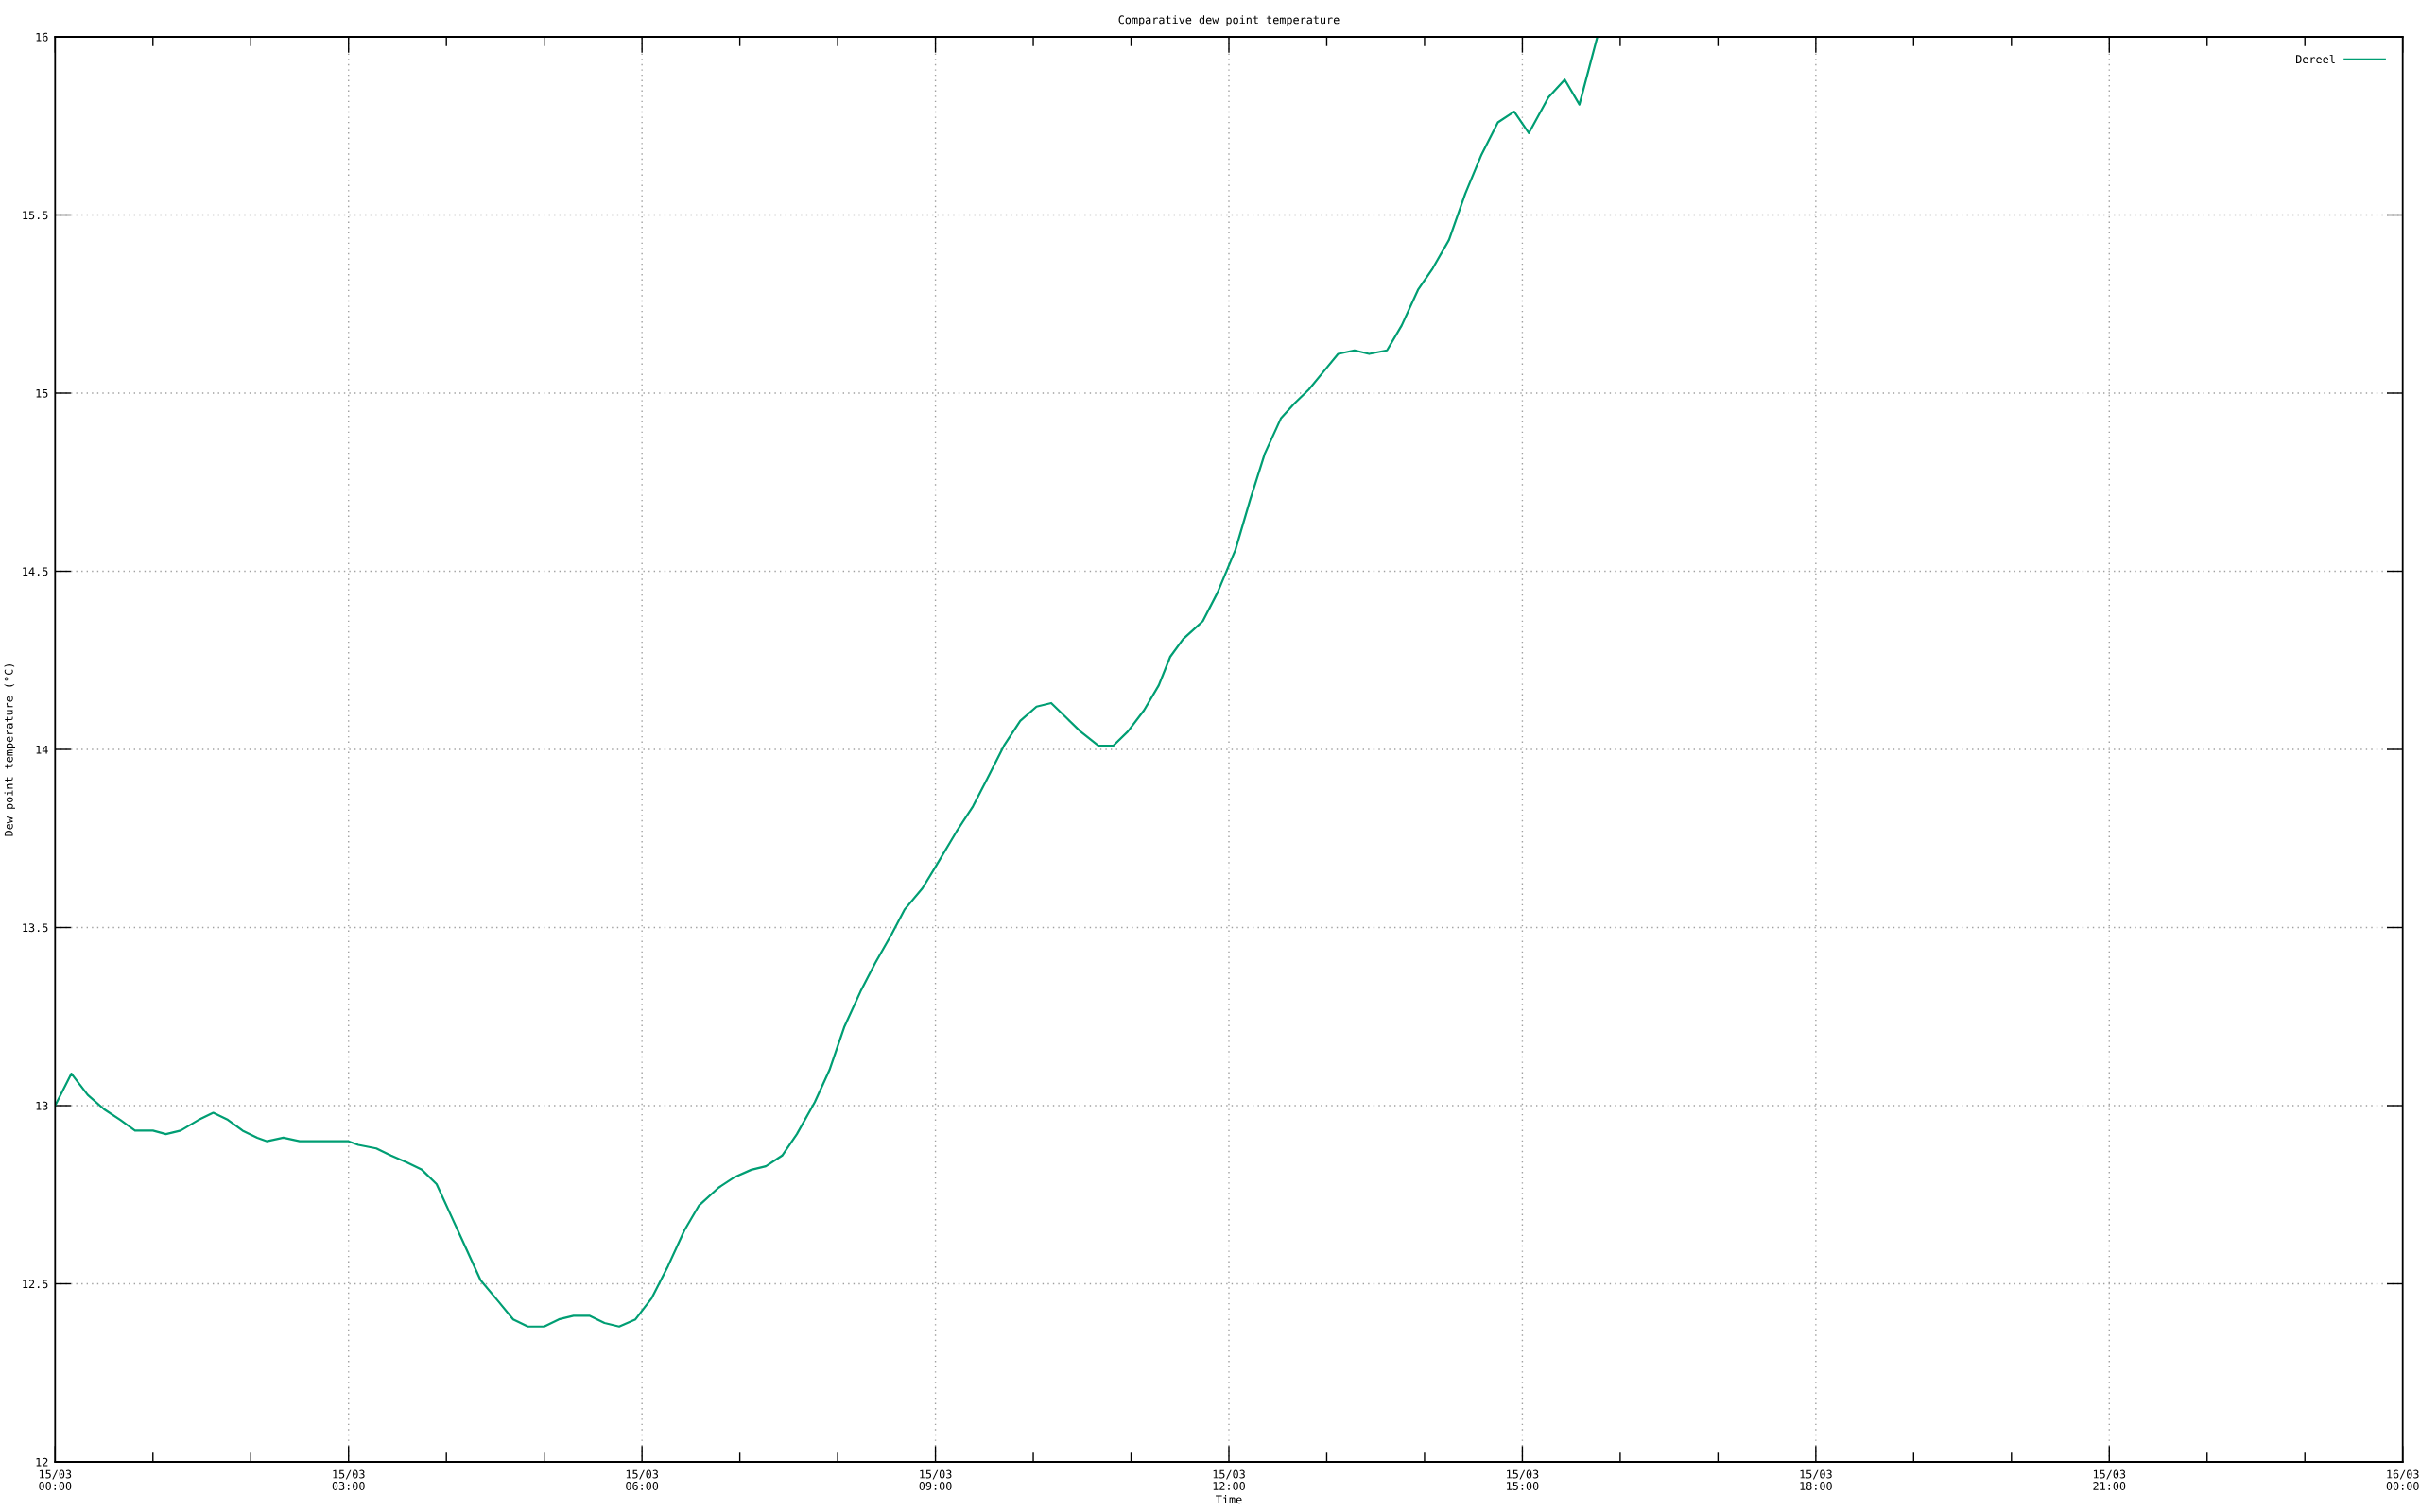 Image resolution: width=2420 pixels, height=1512 pixels. What do you see at coordinates (35, 571) in the screenshot?
I see `y-tick-label: 14.5` at bounding box center [35, 571].